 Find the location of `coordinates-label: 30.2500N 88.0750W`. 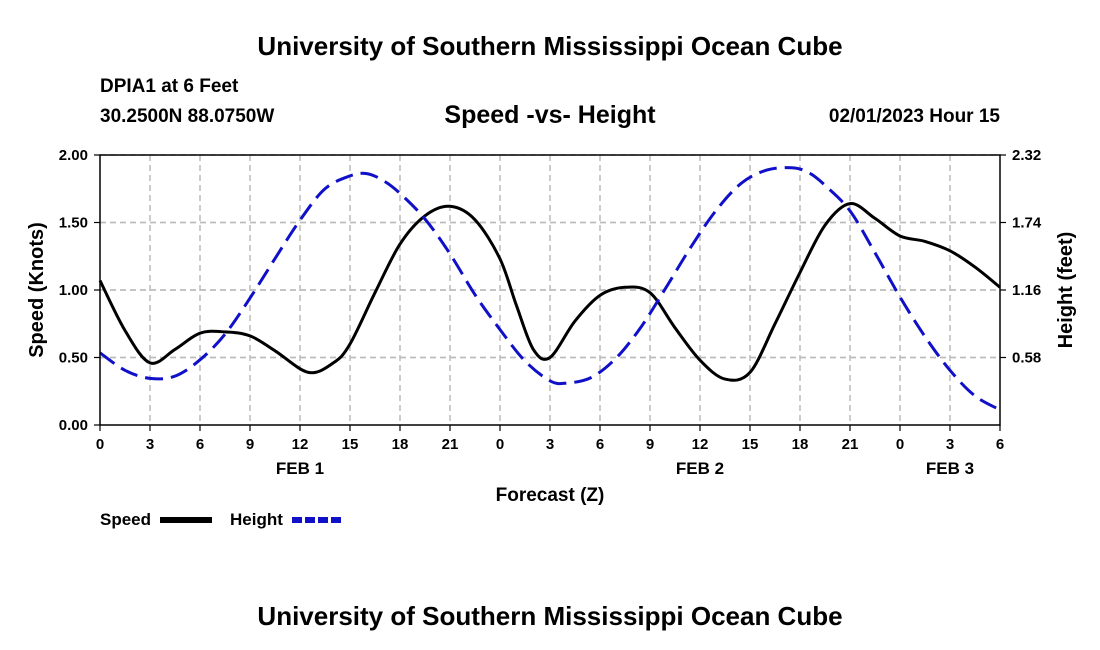

coordinates-label: 30.2500N 88.0750W is located at coordinates (187, 116).